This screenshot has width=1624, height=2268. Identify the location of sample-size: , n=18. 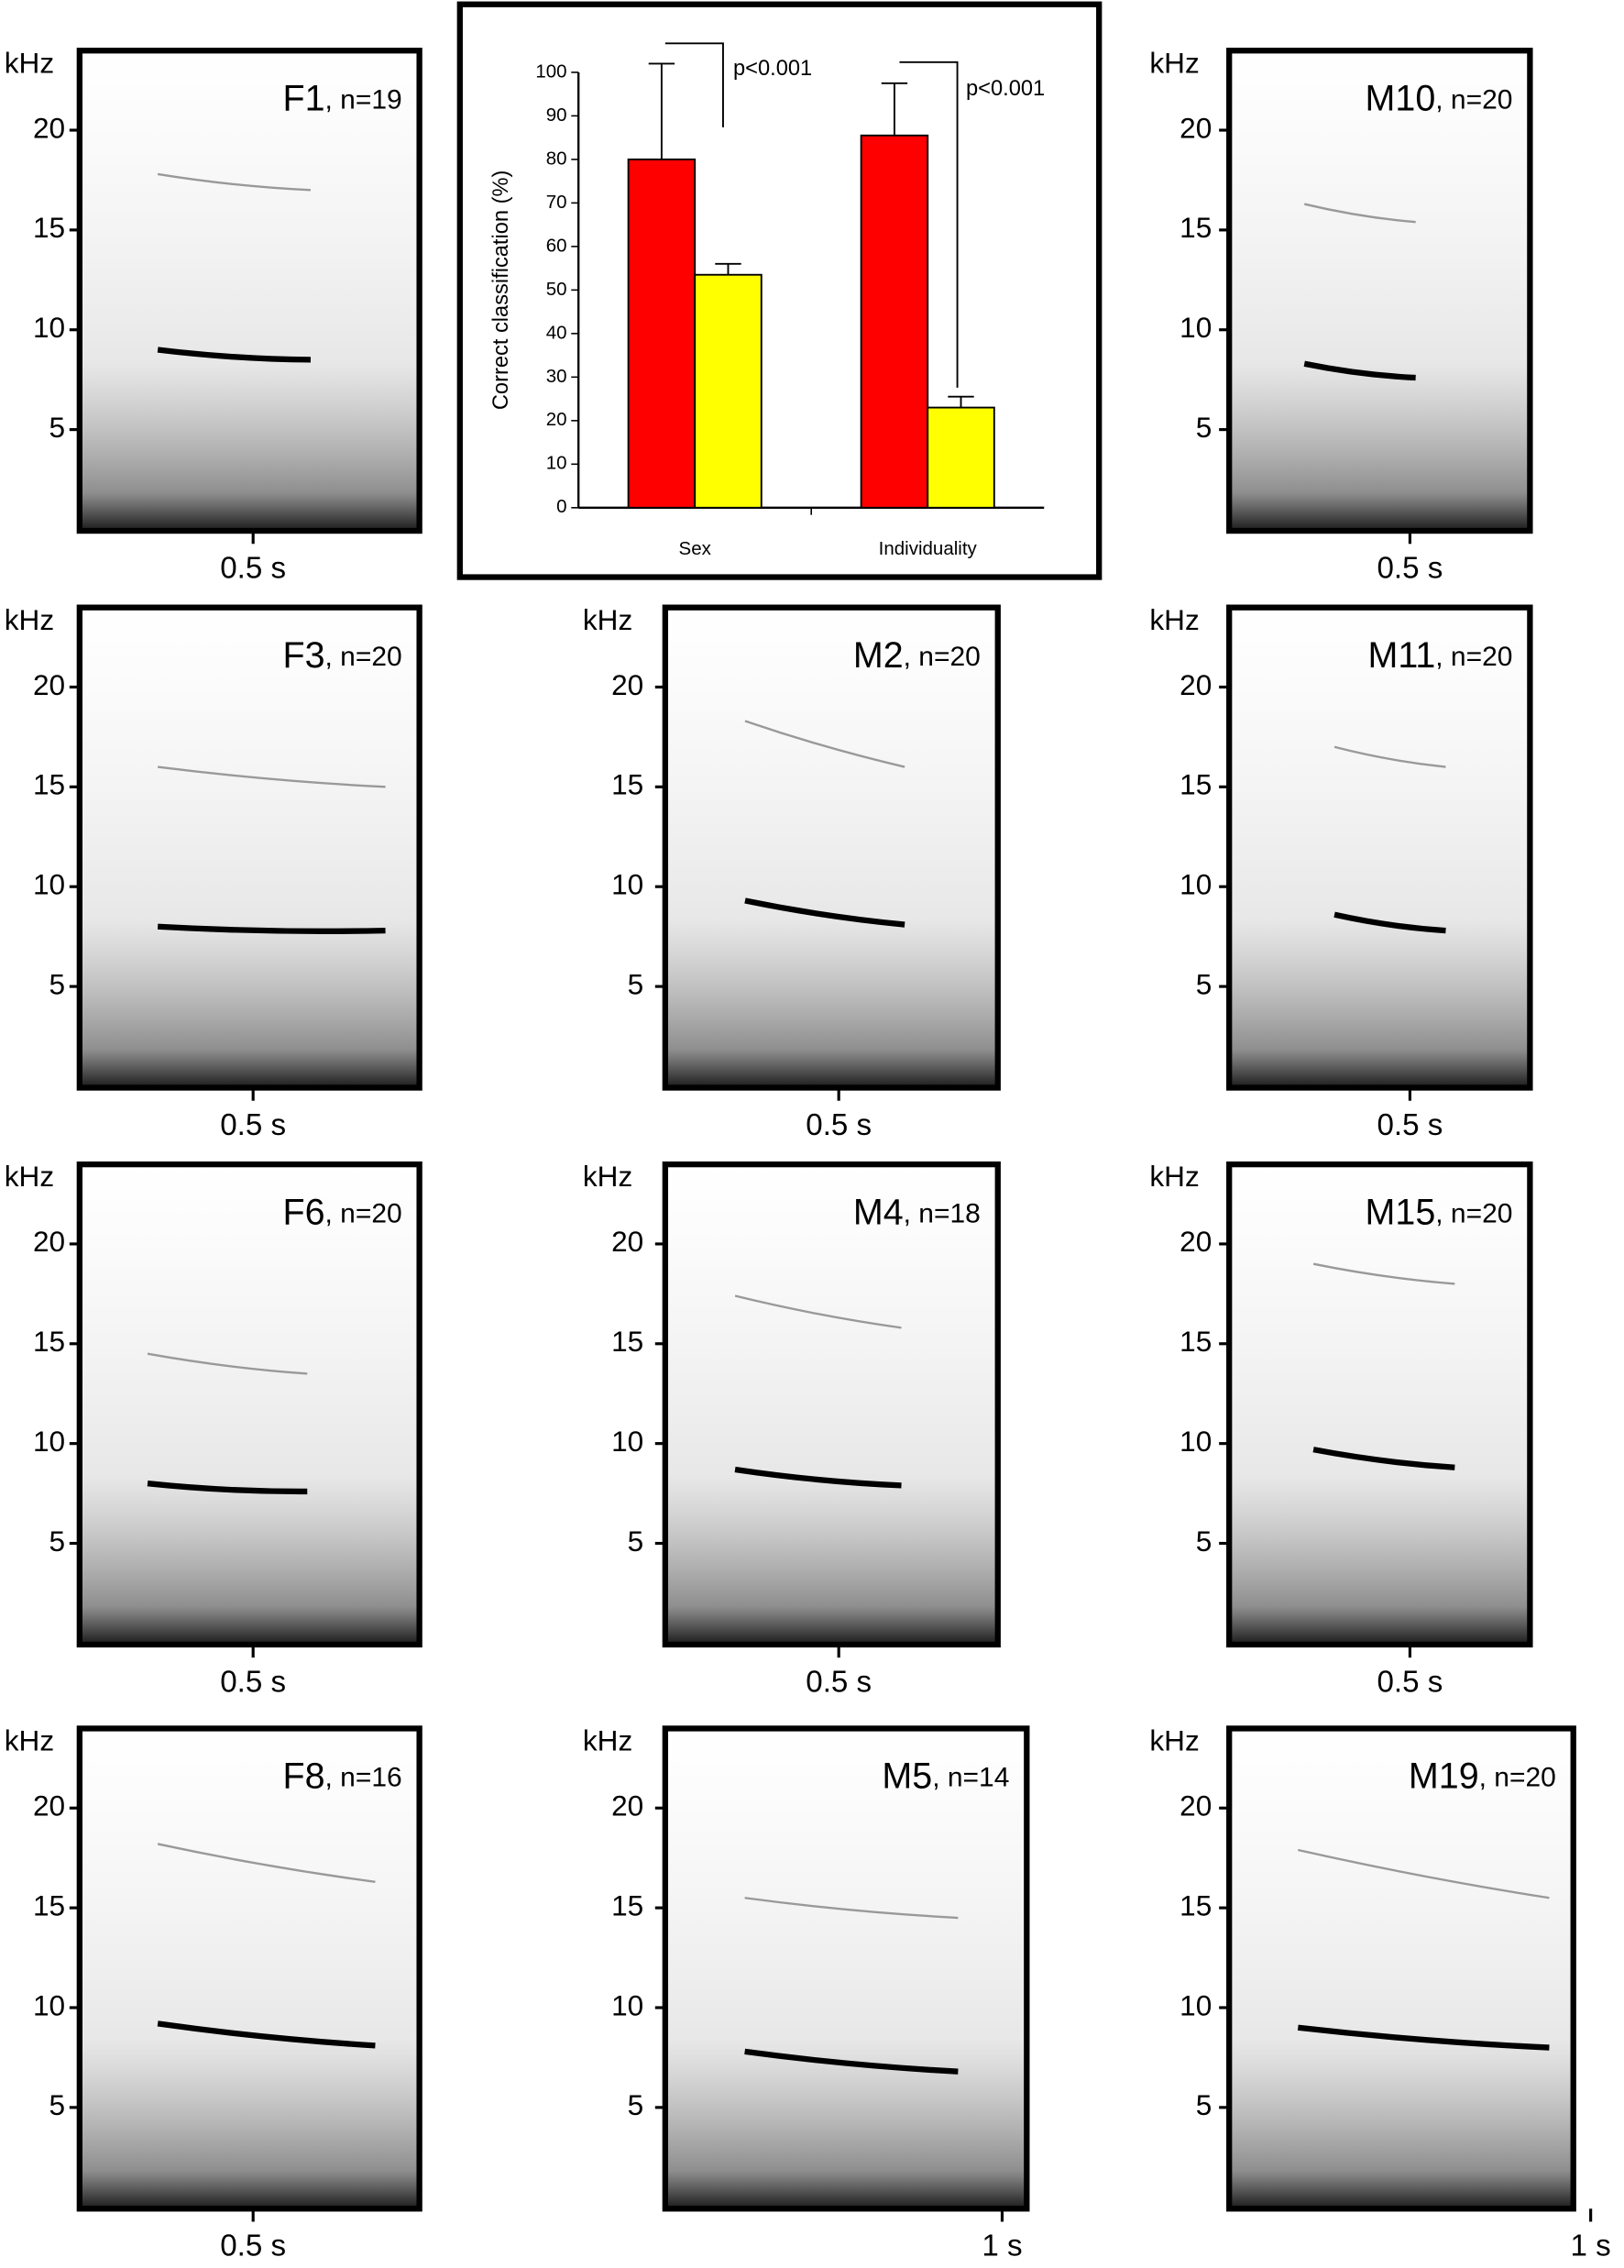
(942, 1213).